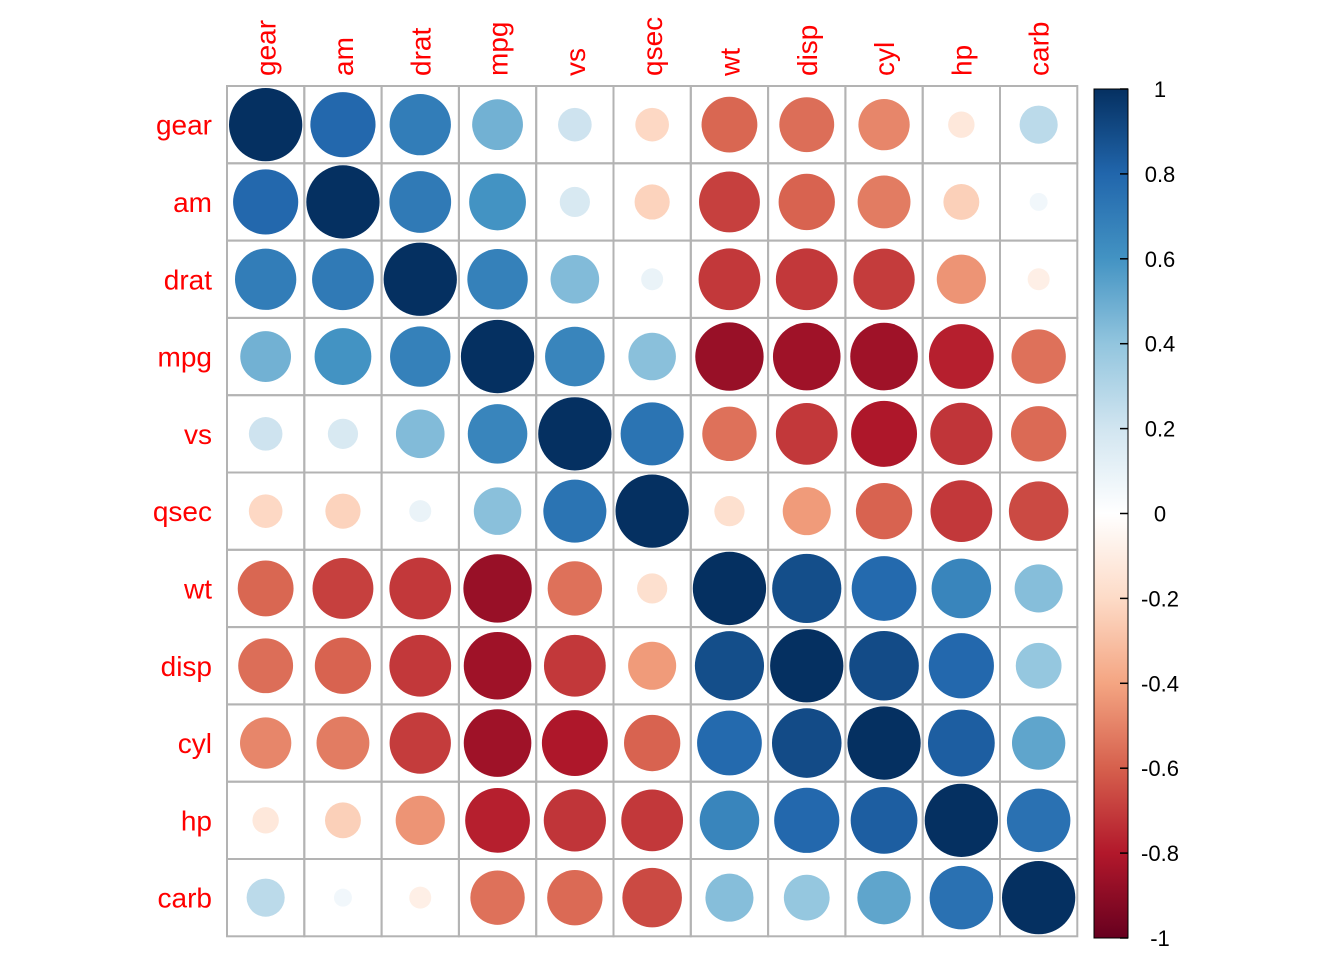 This screenshot has height=960, width=1344. I want to click on corr-circle-wt-qsec, so click(652, 588).